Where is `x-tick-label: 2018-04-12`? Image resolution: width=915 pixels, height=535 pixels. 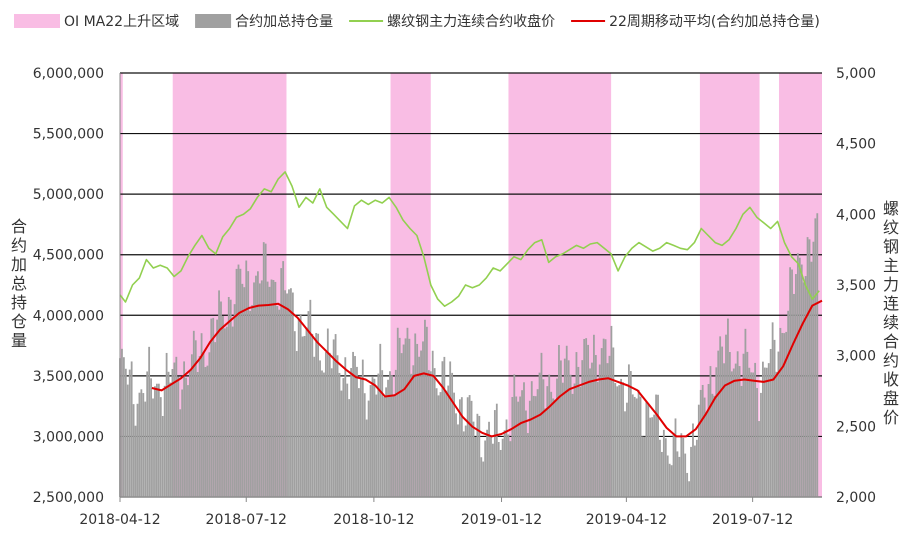 x-tick-label: 2018-04-12 is located at coordinates (119, 520).